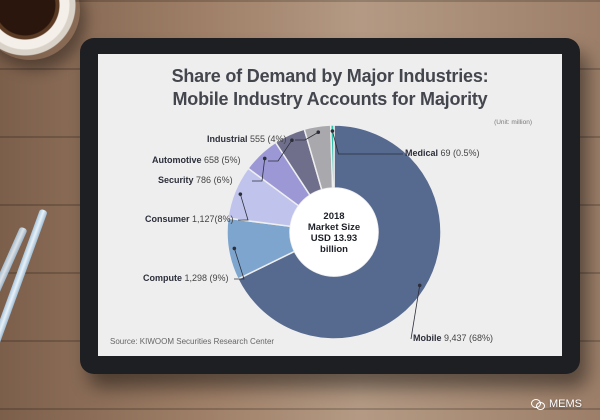 The height and width of the screenshot is (420, 600). Describe the element at coordinates (334, 238) in the screenshot. I see `center-line-3: USD 13.93` at that location.